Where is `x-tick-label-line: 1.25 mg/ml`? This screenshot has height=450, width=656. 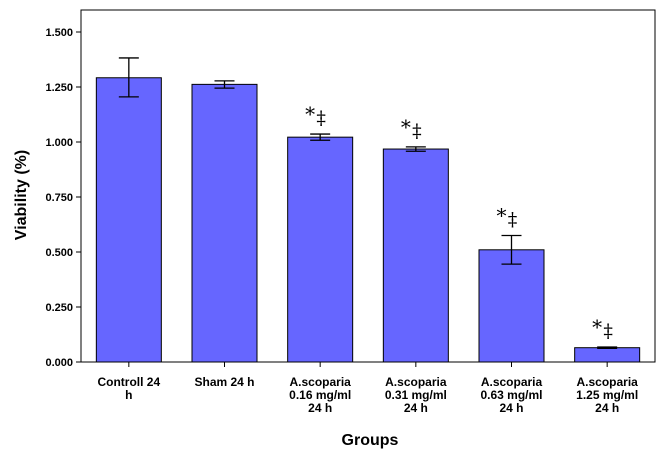 x-tick-label-line: 1.25 mg/ml is located at coordinates (607, 395).